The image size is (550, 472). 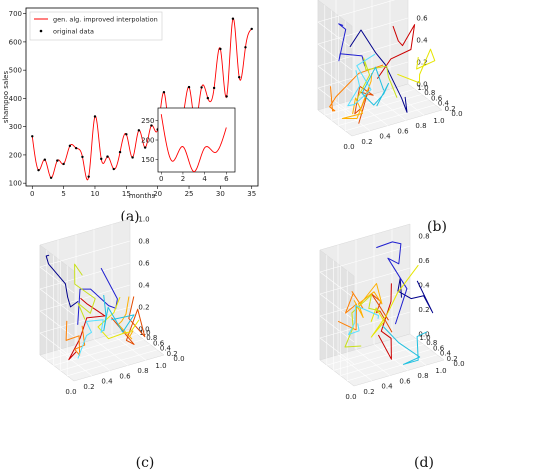 What do you see at coordinates (144, 264) in the screenshot?
I see `z-tick-label: 0.6` at bounding box center [144, 264].